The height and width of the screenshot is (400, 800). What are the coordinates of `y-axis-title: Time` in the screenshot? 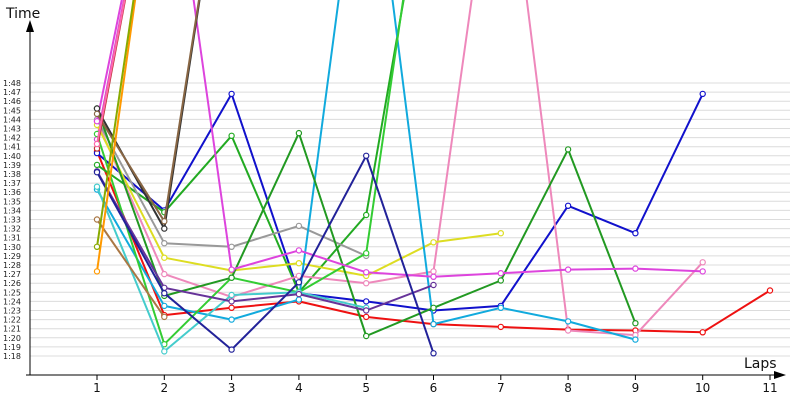 It's located at (22, 14).